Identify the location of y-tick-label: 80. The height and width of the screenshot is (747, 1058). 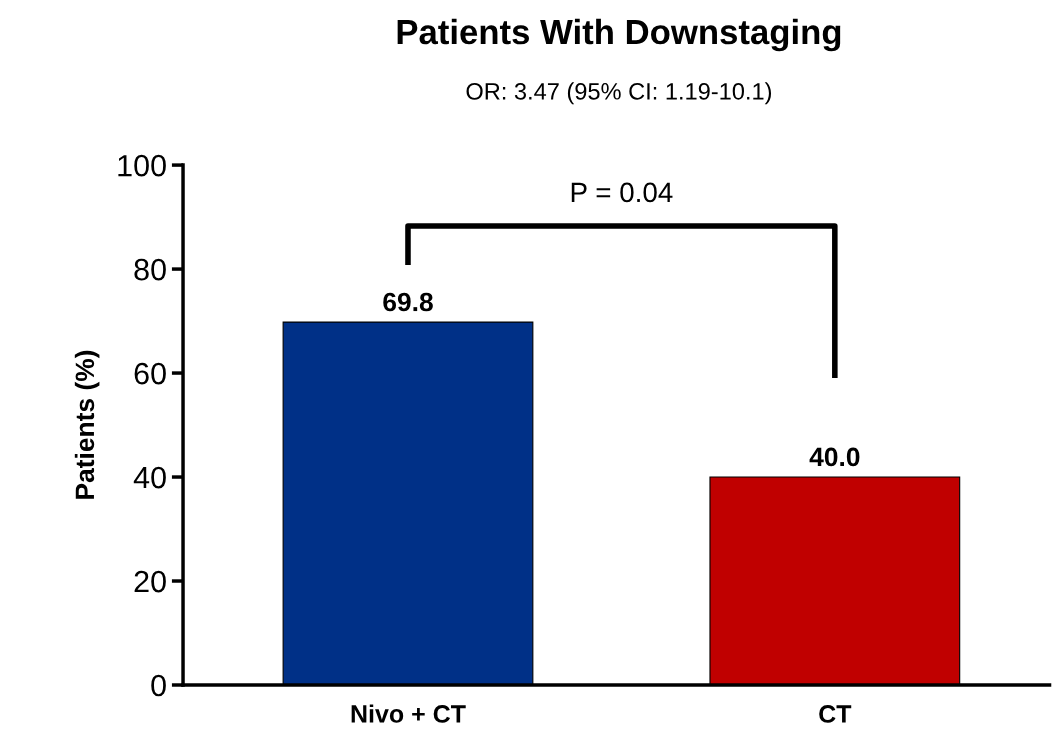
(150, 269).